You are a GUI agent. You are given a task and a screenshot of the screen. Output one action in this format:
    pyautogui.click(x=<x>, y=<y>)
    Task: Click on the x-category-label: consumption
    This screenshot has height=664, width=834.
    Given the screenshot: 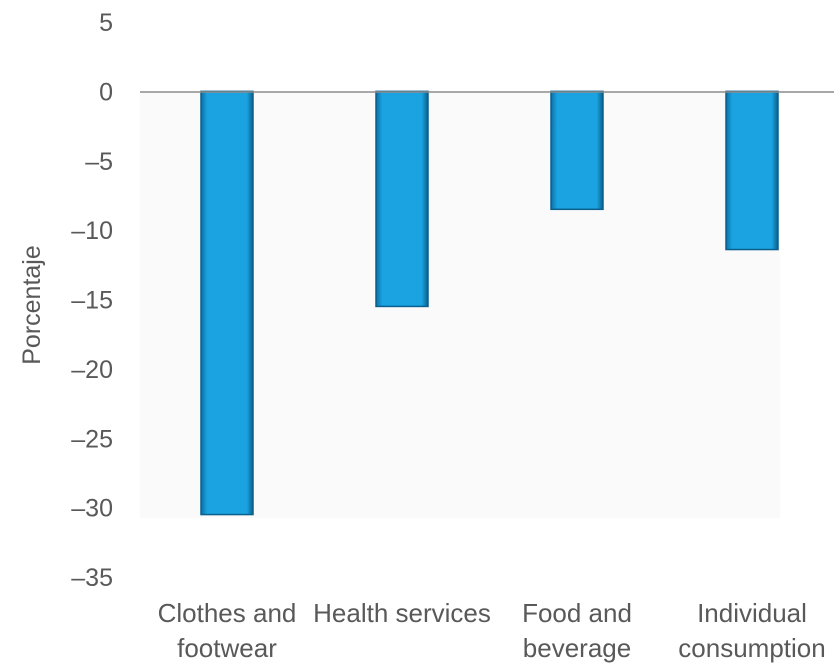 What is the action you would take?
    pyautogui.click(x=751, y=648)
    